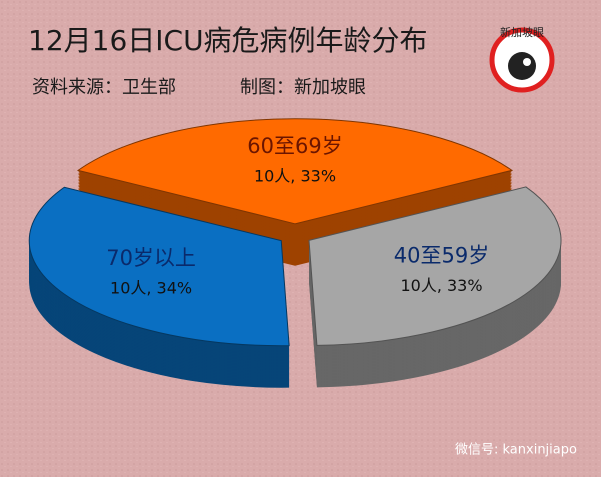  What do you see at coordinates (151, 258) in the screenshot?
I see `slice-category: 70岁以上` at bounding box center [151, 258].